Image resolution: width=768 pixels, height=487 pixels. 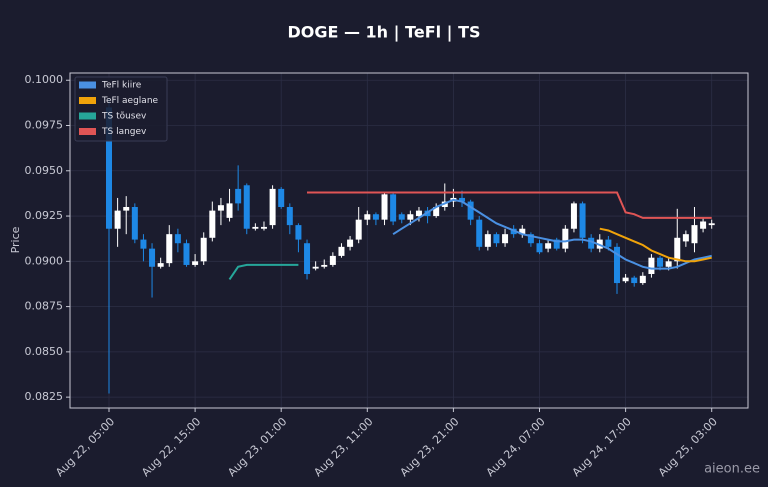 What do you see at coordinates (44, 396) in the screenshot?
I see `y-tick-label: 0.0825` at bounding box center [44, 396].